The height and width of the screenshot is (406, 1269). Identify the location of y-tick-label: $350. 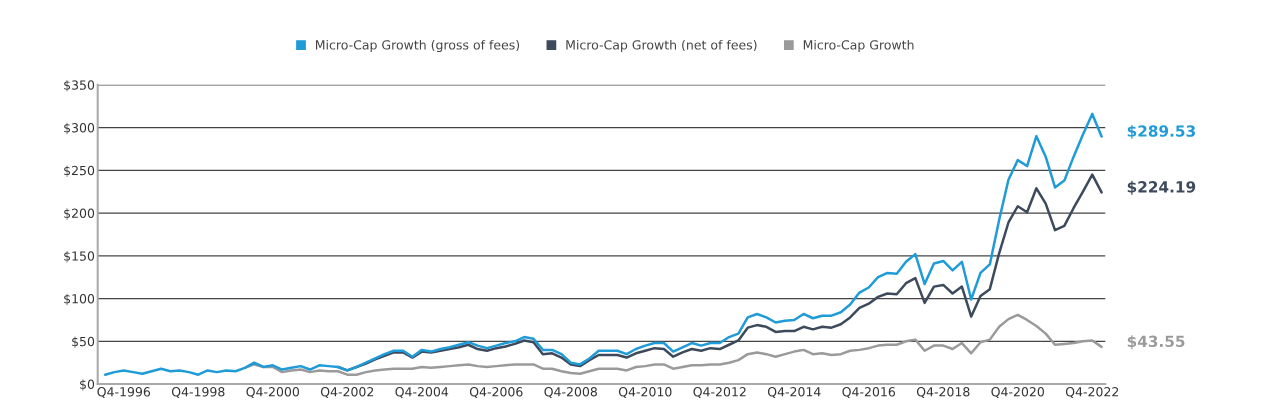
(79, 86).